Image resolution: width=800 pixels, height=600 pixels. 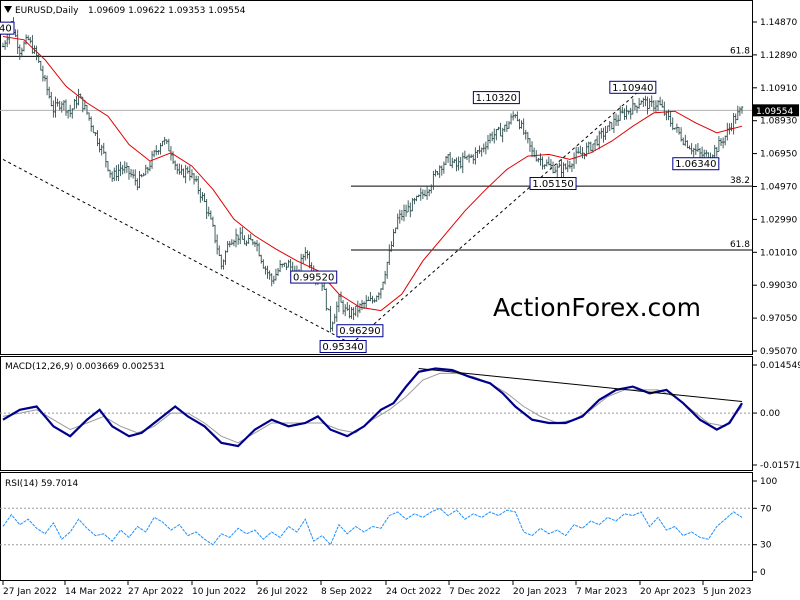 What do you see at coordinates (778, 286) in the screenshot?
I see `price-tick-label: 0.99030` at bounding box center [778, 286].